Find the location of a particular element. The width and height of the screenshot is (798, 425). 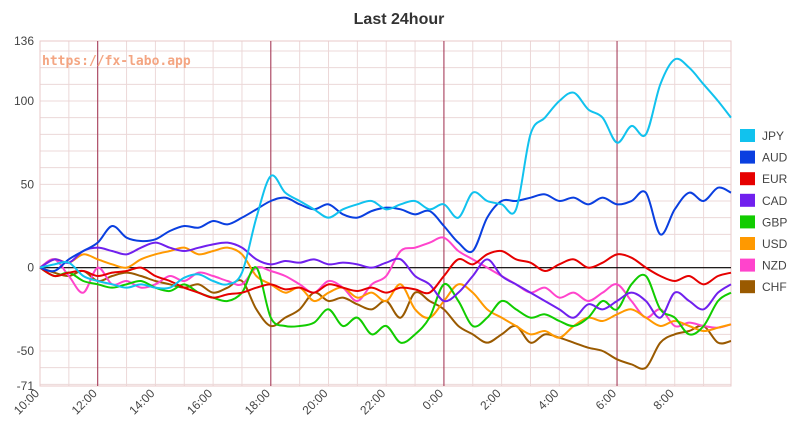

x-tick-label: 0:00 is located at coordinates (433, 399).